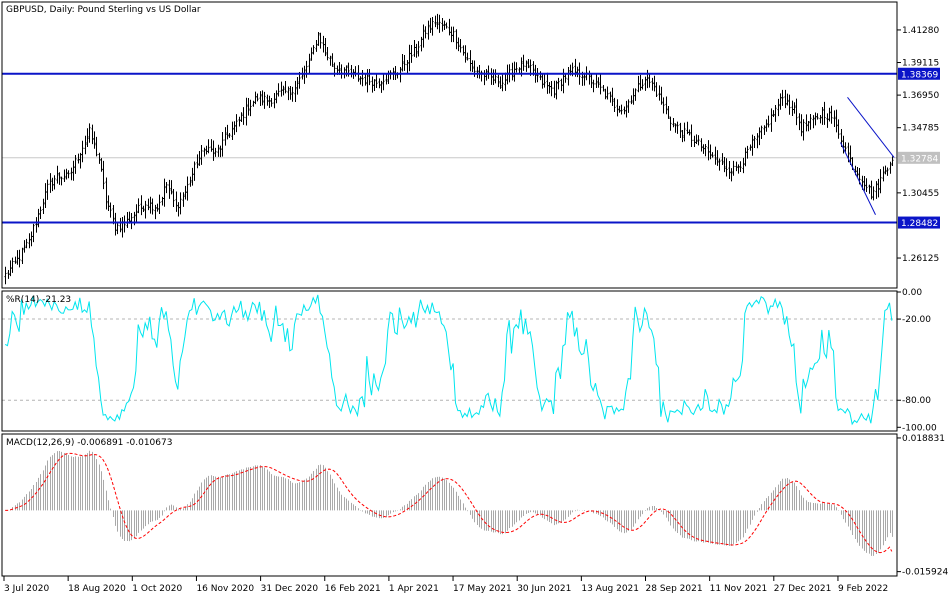 The width and height of the screenshot is (950, 604). I want to click on trendline-lower, so click(858, 178).